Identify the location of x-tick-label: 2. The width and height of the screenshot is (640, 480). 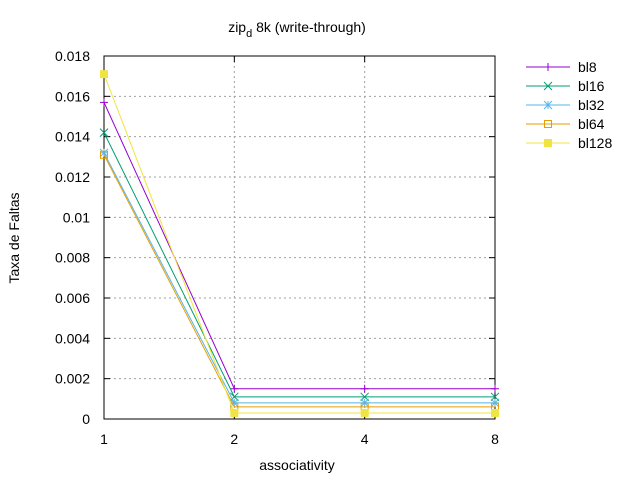
(234, 439).